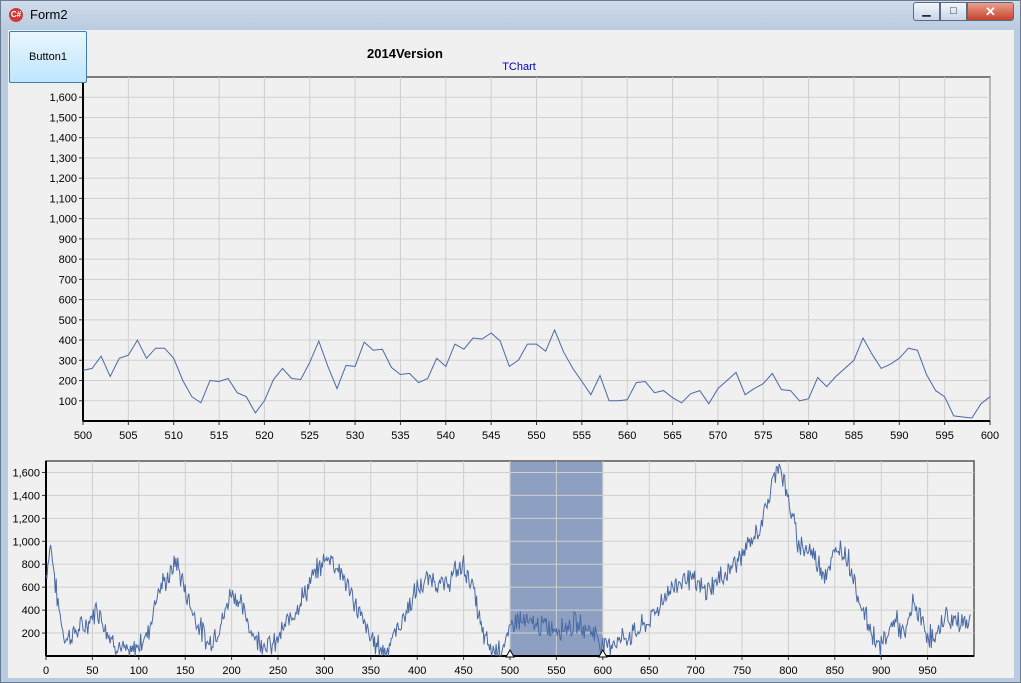 Image resolution: width=1021 pixels, height=683 pixels. What do you see at coordinates (185, 671) in the screenshot?
I see `x-tick-label: 150` at bounding box center [185, 671].